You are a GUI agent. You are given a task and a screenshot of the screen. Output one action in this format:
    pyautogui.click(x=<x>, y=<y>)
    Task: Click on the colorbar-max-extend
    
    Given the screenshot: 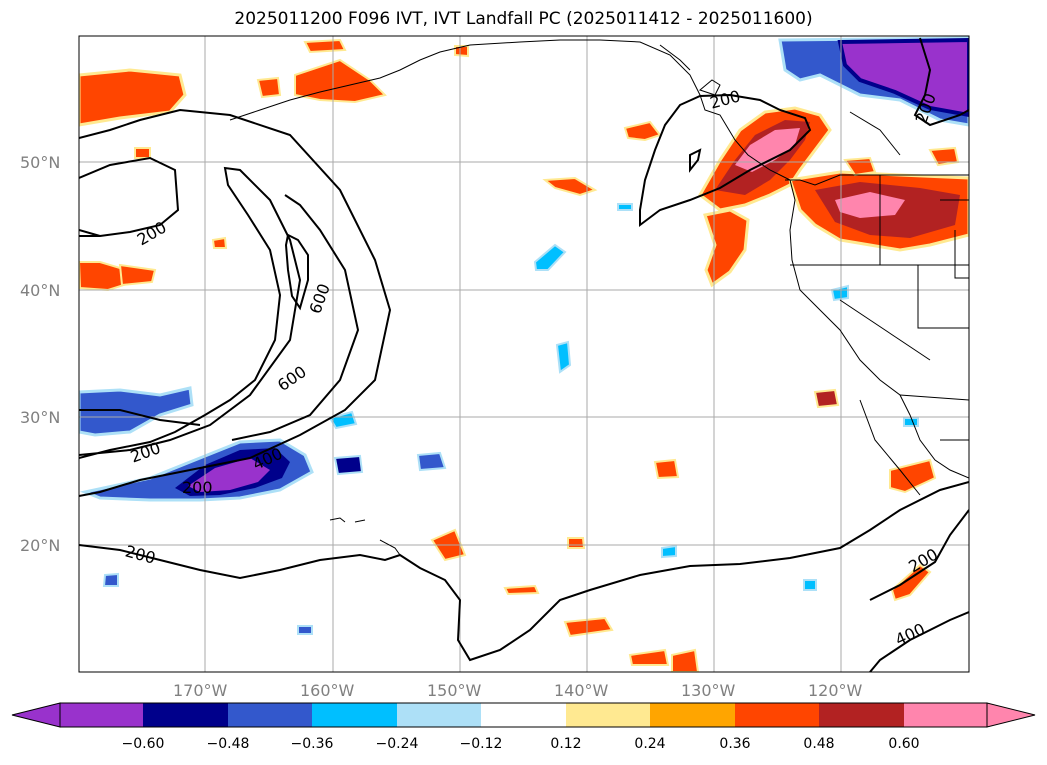 What is the action you would take?
    pyautogui.click(x=1011, y=715)
    